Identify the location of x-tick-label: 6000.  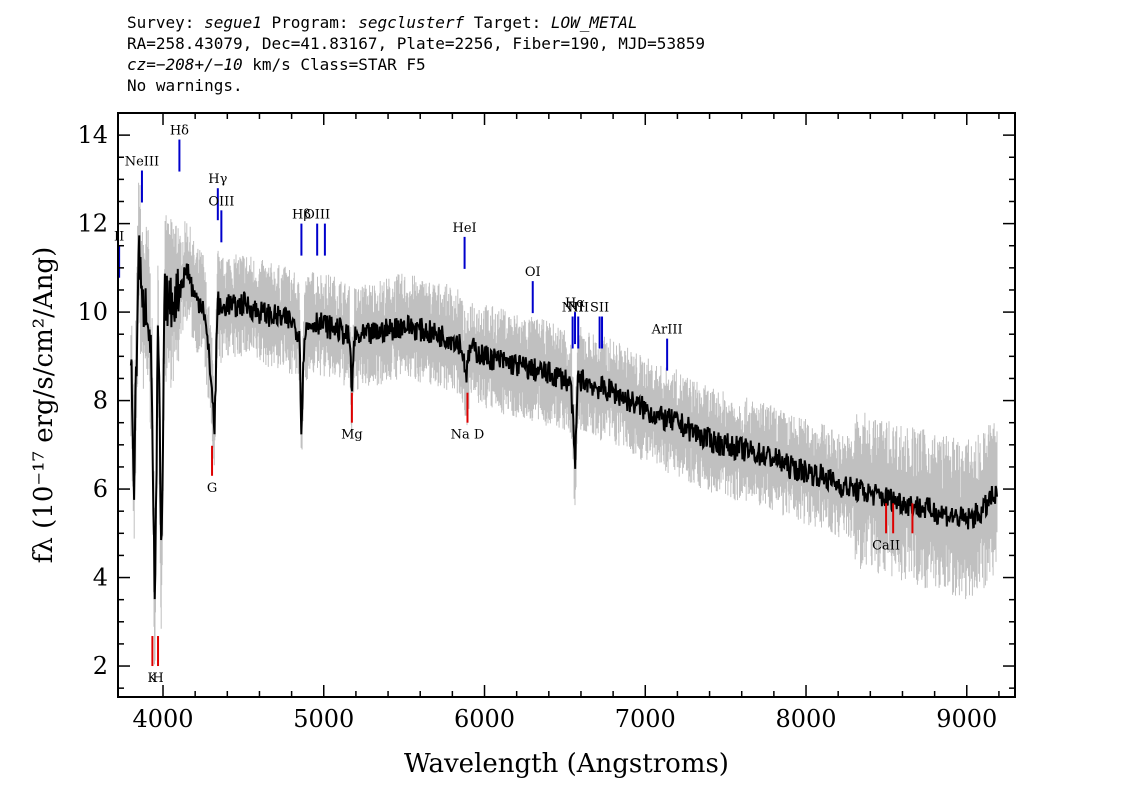
(484, 719).